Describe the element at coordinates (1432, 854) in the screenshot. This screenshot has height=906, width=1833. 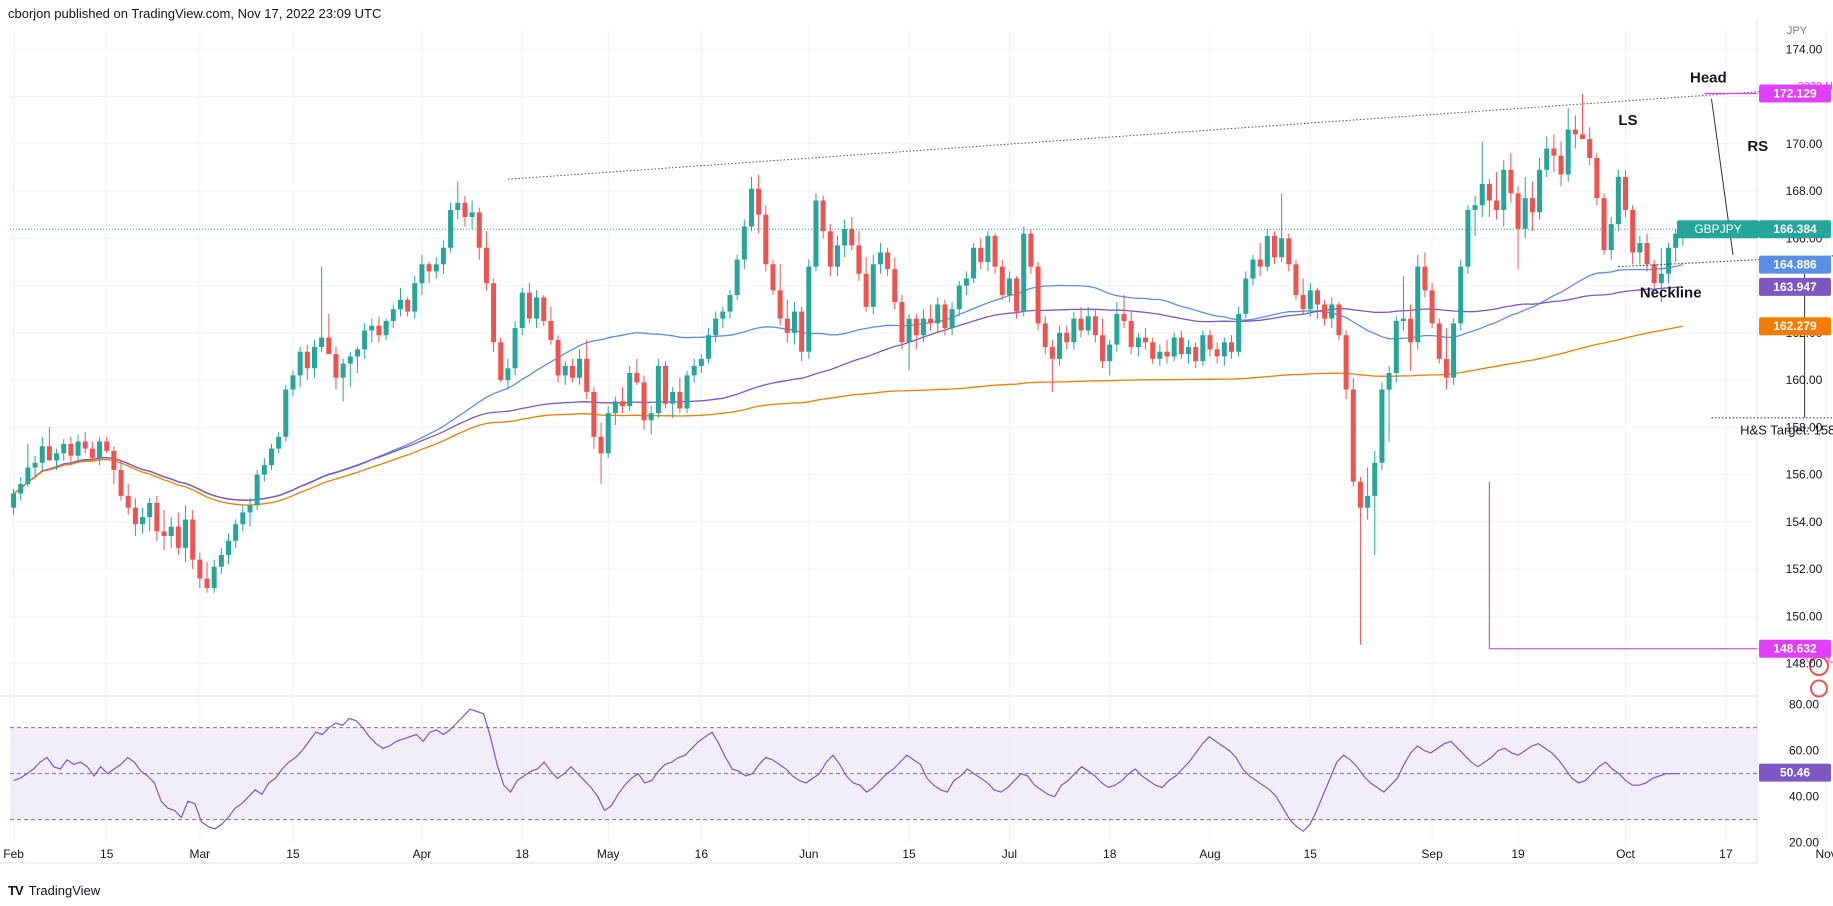
I see `time-tick-label: Sep` at that location.